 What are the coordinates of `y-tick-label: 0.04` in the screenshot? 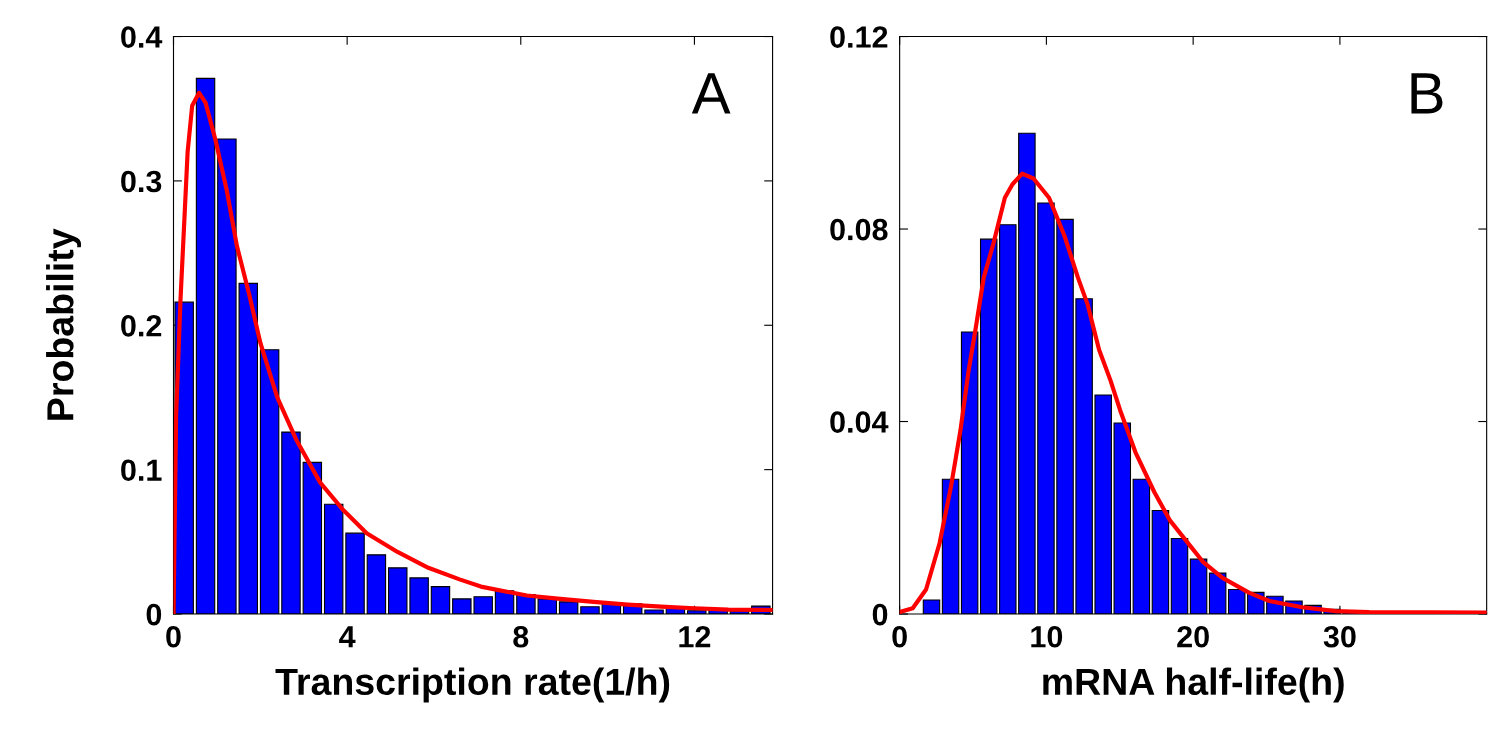 It's located at (859, 422).